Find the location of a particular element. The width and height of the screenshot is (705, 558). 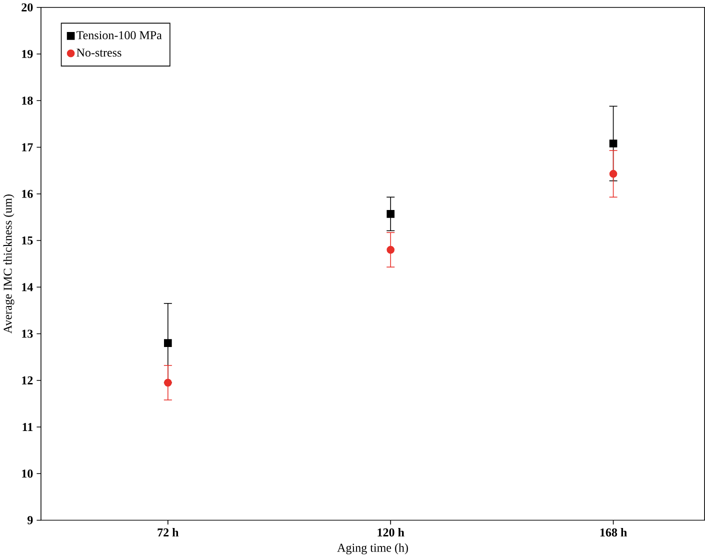

y-tick-label: 19 is located at coordinates (27, 54).